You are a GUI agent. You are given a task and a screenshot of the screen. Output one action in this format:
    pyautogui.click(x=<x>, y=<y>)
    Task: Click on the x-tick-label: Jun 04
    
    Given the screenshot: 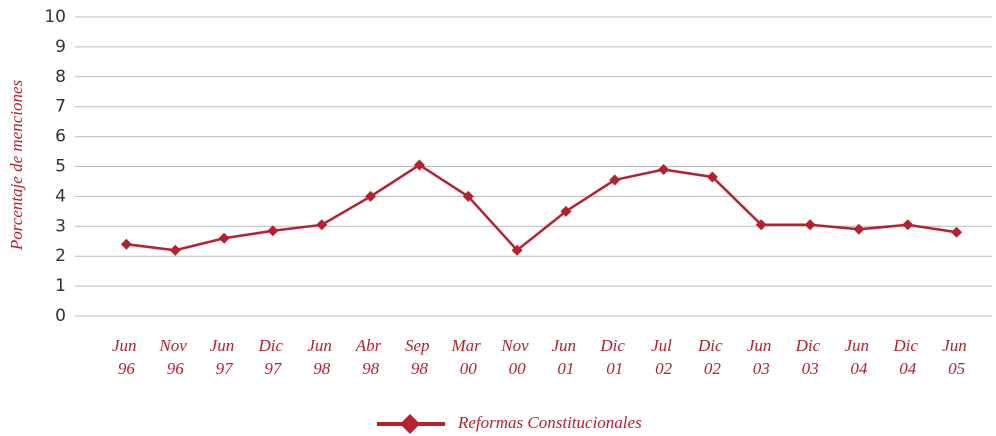 What is the action you would take?
    pyautogui.click(x=859, y=357)
    